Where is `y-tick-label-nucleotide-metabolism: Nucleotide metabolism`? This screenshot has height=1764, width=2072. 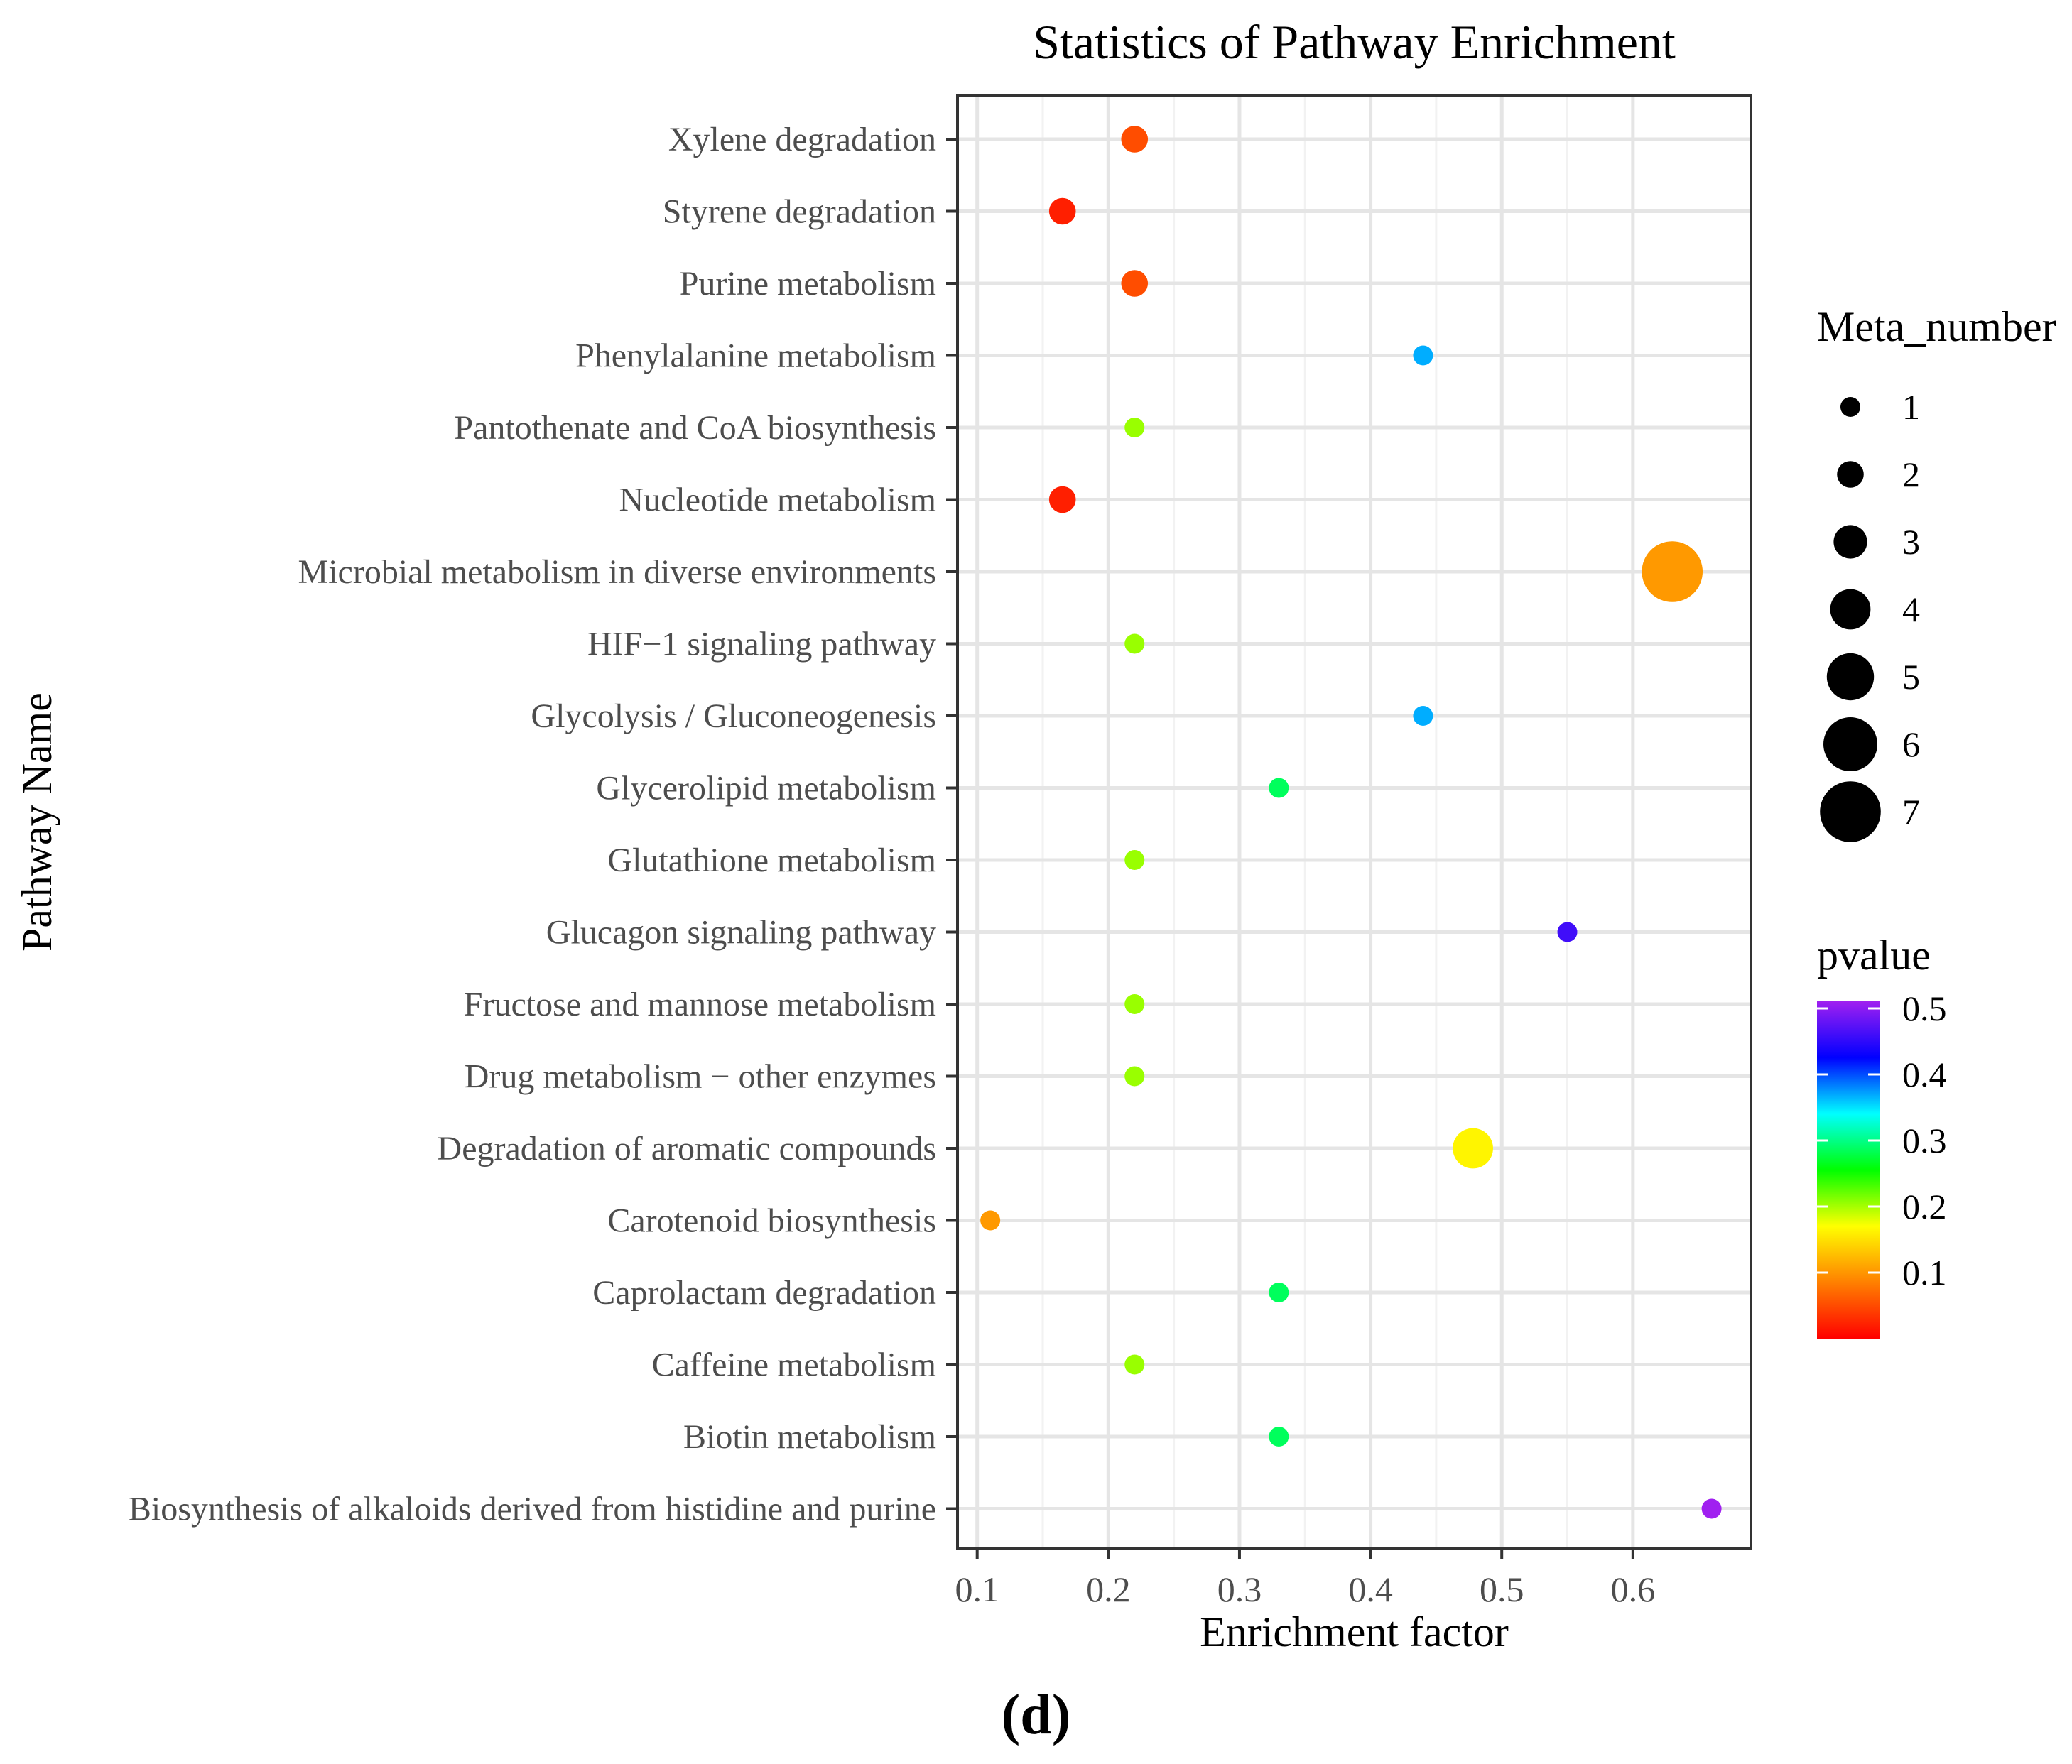
y-tick-label-nucleotide-metabolism: Nucleotide metabolism is located at coordinates (777, 500).